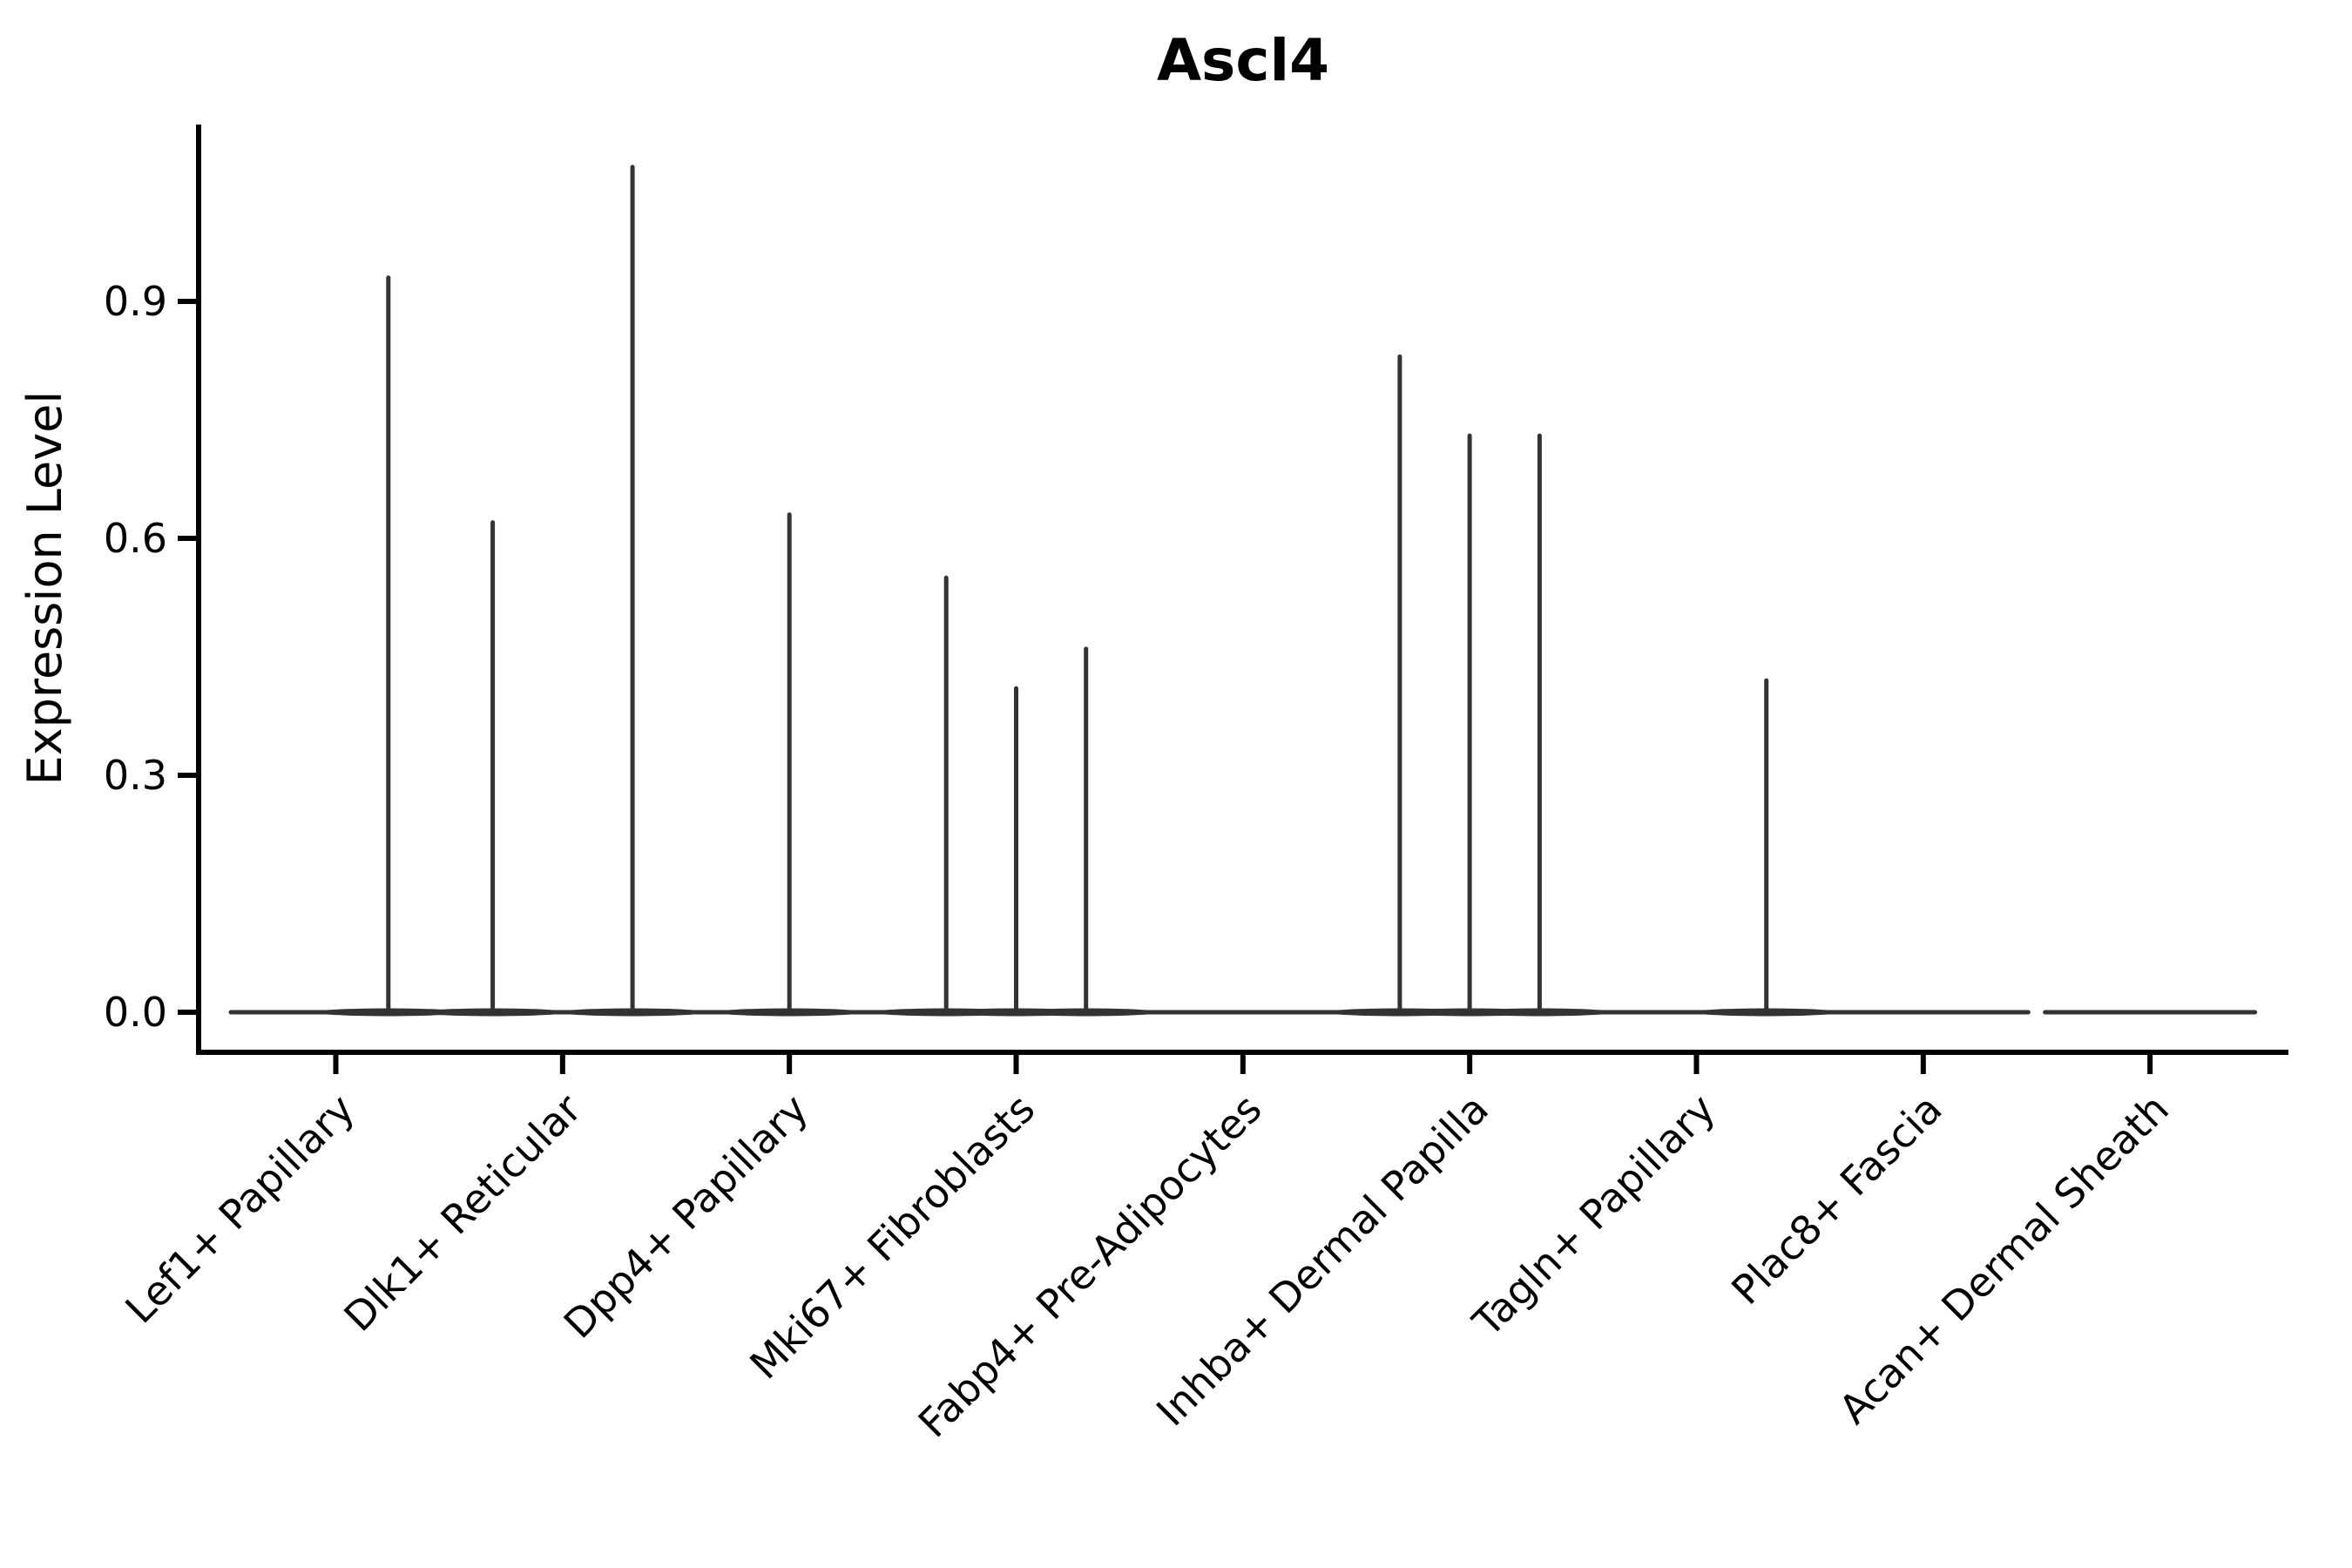 Image resolution: width=2352 pixels, height=1568 pixels. Describe the element at coordinates (240, 1209) in the screenshot. I see `x-tick-label: Lef1+ Papillary` at that location.